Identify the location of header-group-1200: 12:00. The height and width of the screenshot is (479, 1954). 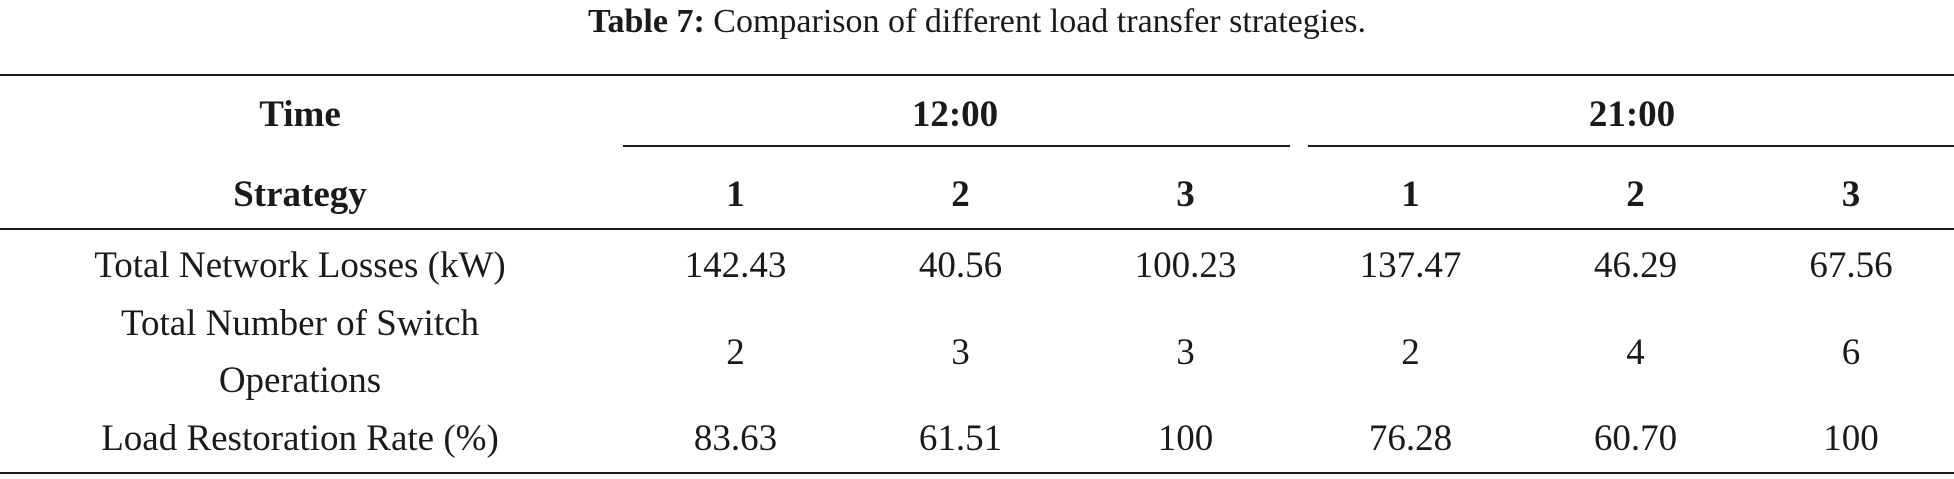
(955, 114).